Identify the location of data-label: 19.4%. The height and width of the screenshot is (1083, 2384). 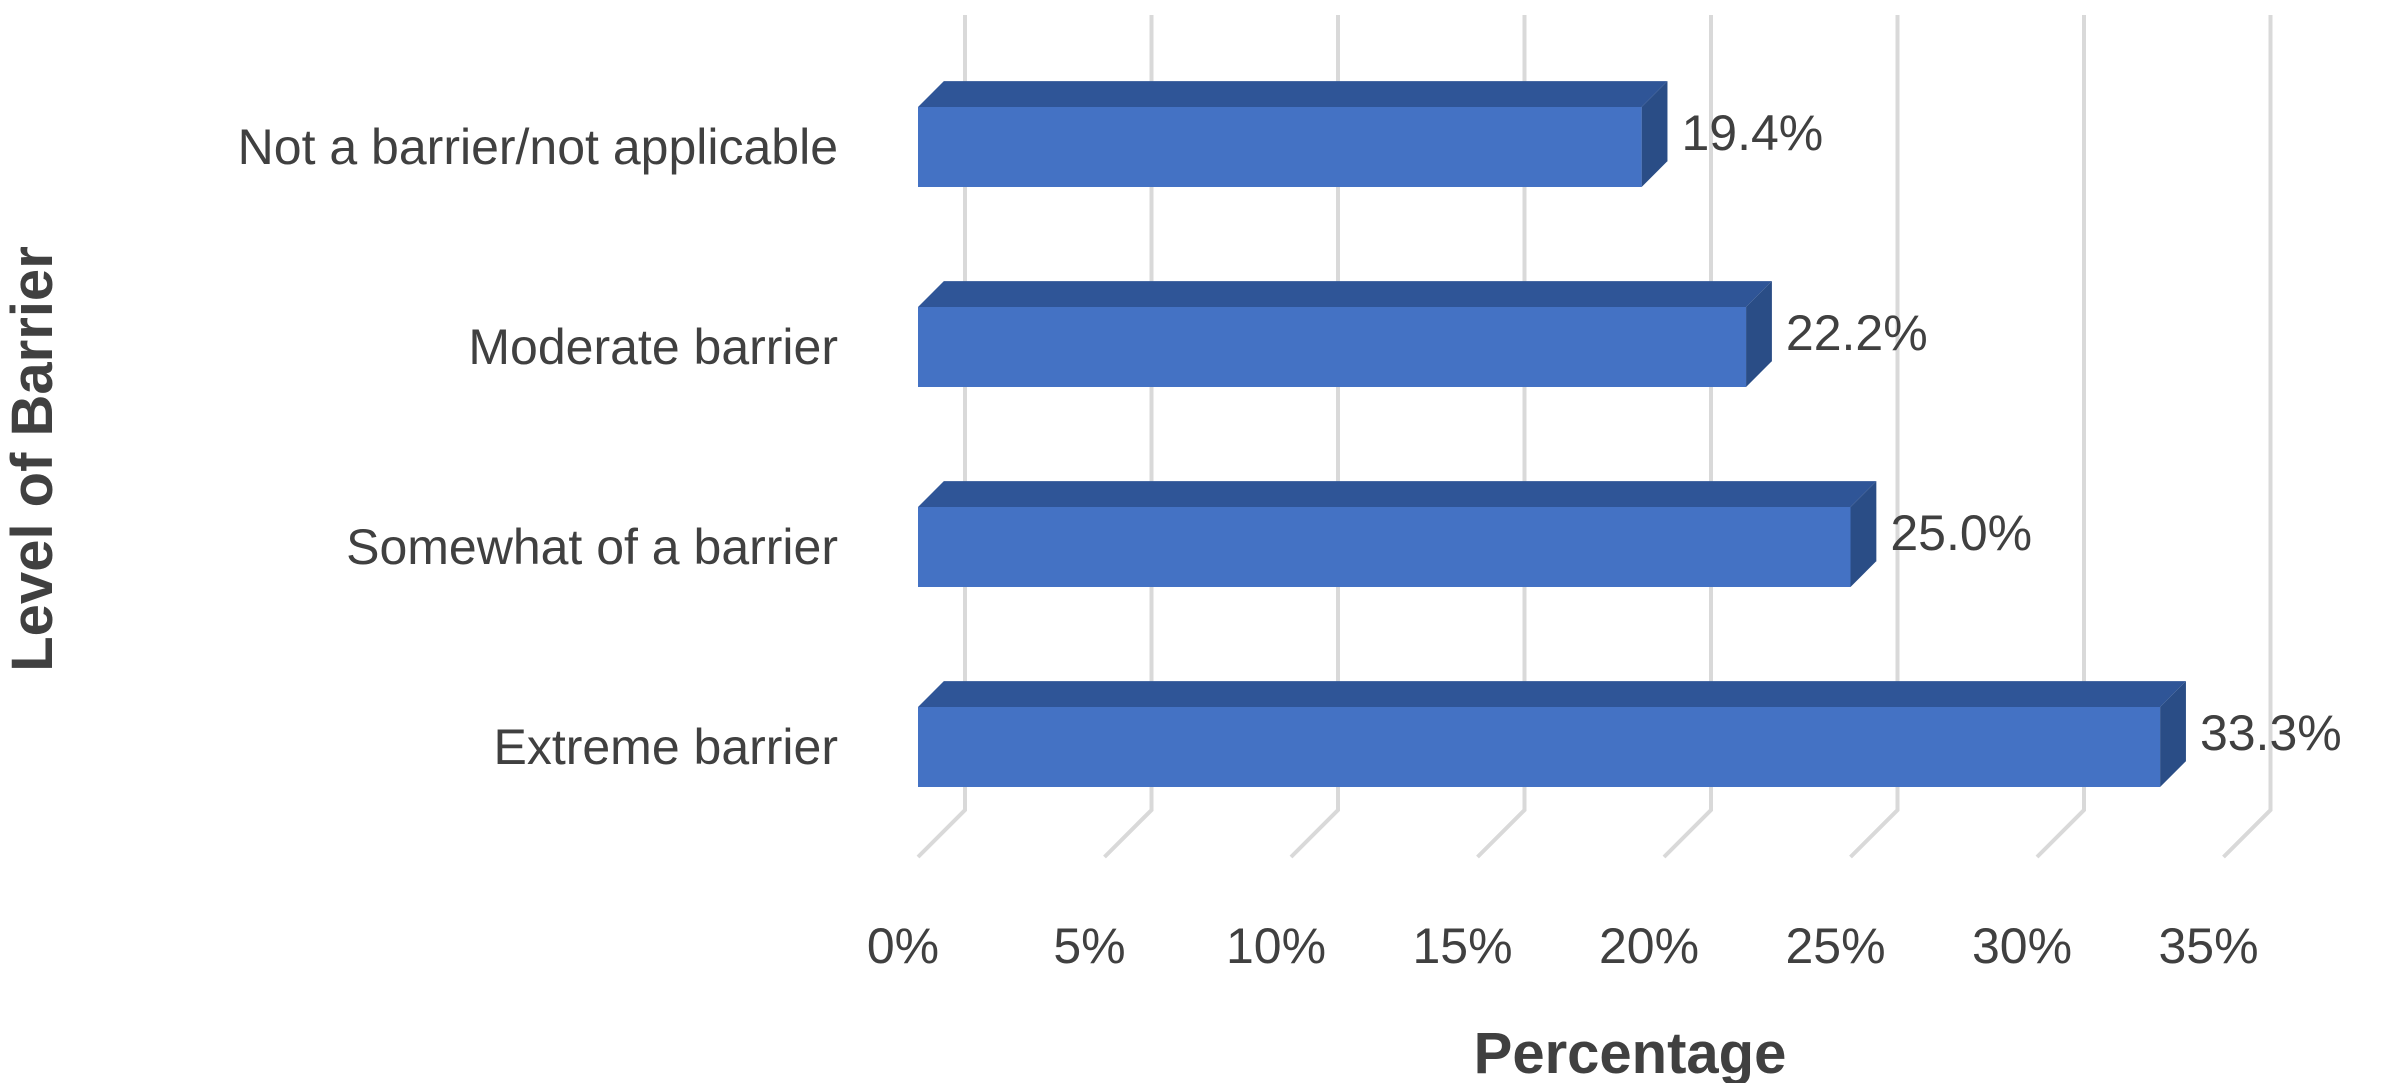
(1752, 133).